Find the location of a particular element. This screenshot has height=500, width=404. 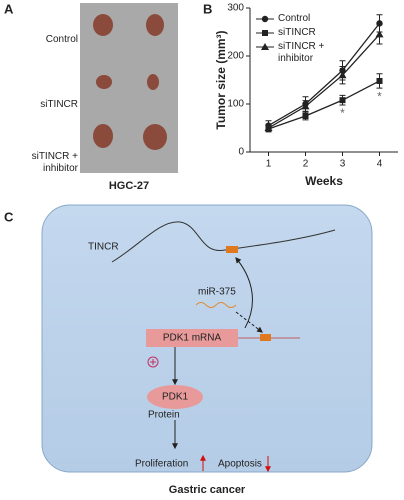

legend-label: siTINCR + inhibitor is located at coordinates (301, 52).